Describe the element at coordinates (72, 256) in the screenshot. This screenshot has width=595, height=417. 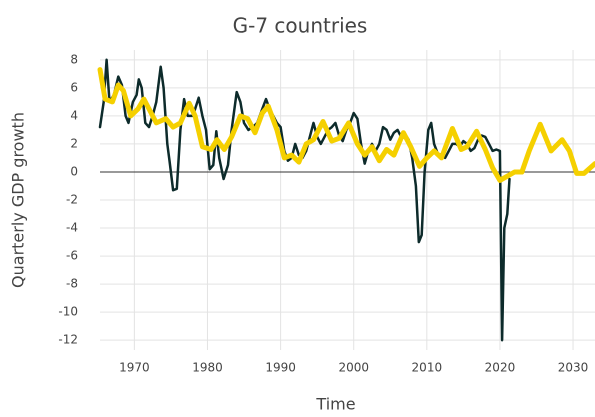
I see `y-tick-label: -6` at that location.